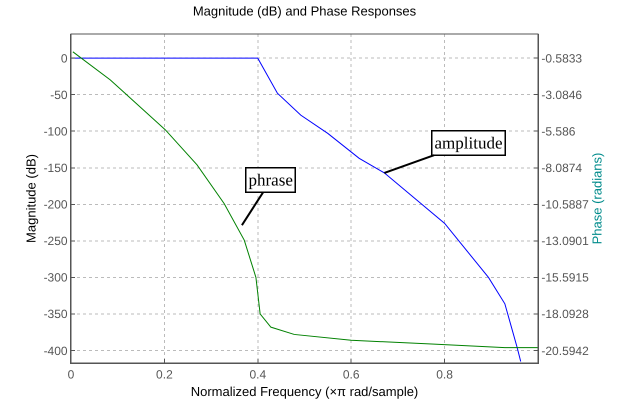 This screenshot has height=415, width=630. What do you see at coordinates (565, 277) in the screenshot?
I see `y2-tick-label: -15.5915` at bounding box center [565, 277].